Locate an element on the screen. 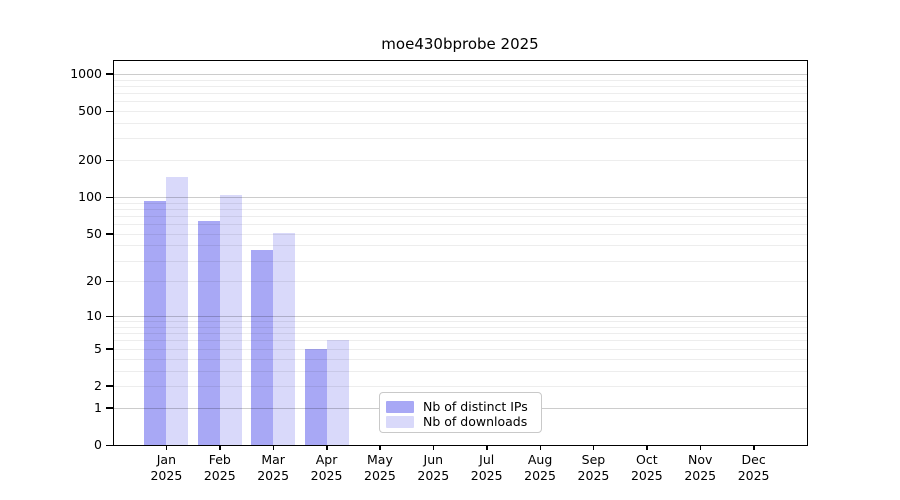 Image resolution: width=900 pixels, height=500 pixels. legend-entry-downloads: Nb of downloads is located at coordinates (459, 421).